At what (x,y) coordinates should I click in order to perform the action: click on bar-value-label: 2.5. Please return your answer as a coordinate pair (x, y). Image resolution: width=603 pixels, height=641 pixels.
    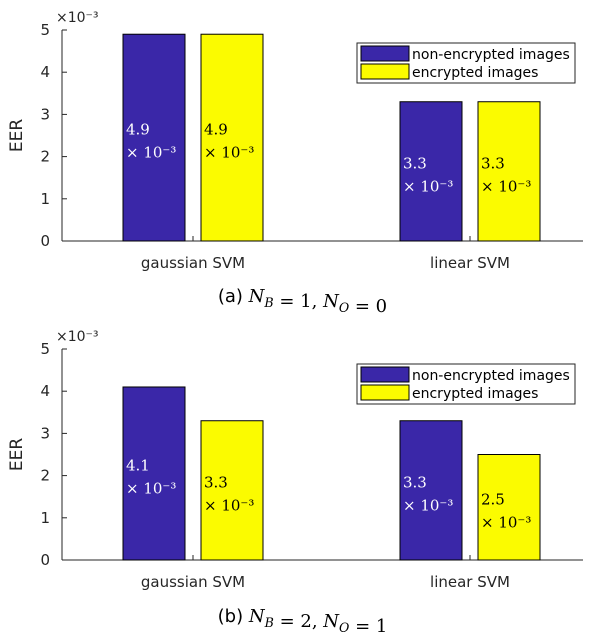
    Looking at the image, I should click on (493, 499).